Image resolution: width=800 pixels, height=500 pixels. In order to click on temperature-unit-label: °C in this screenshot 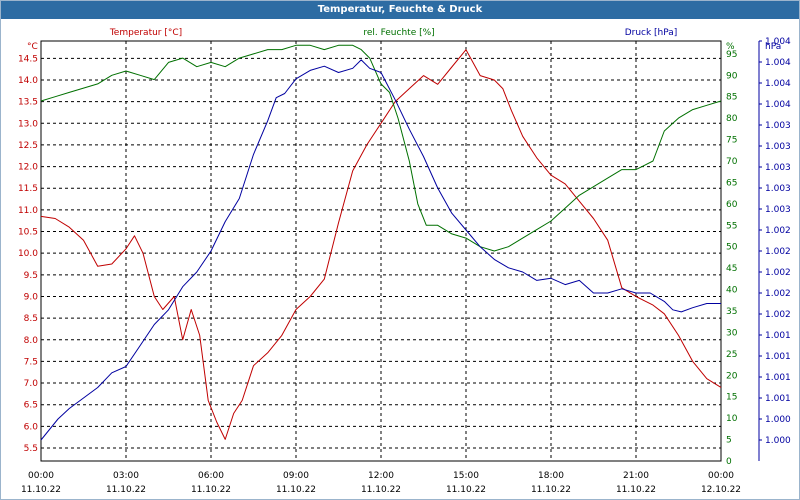, I will do `click(32, 47)`.